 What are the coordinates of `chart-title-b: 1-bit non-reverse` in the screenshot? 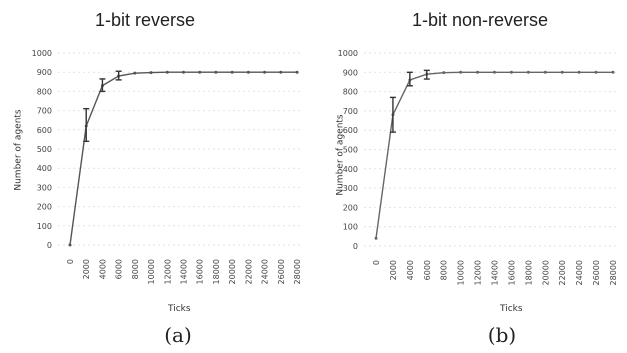 It's located at (480, 20).